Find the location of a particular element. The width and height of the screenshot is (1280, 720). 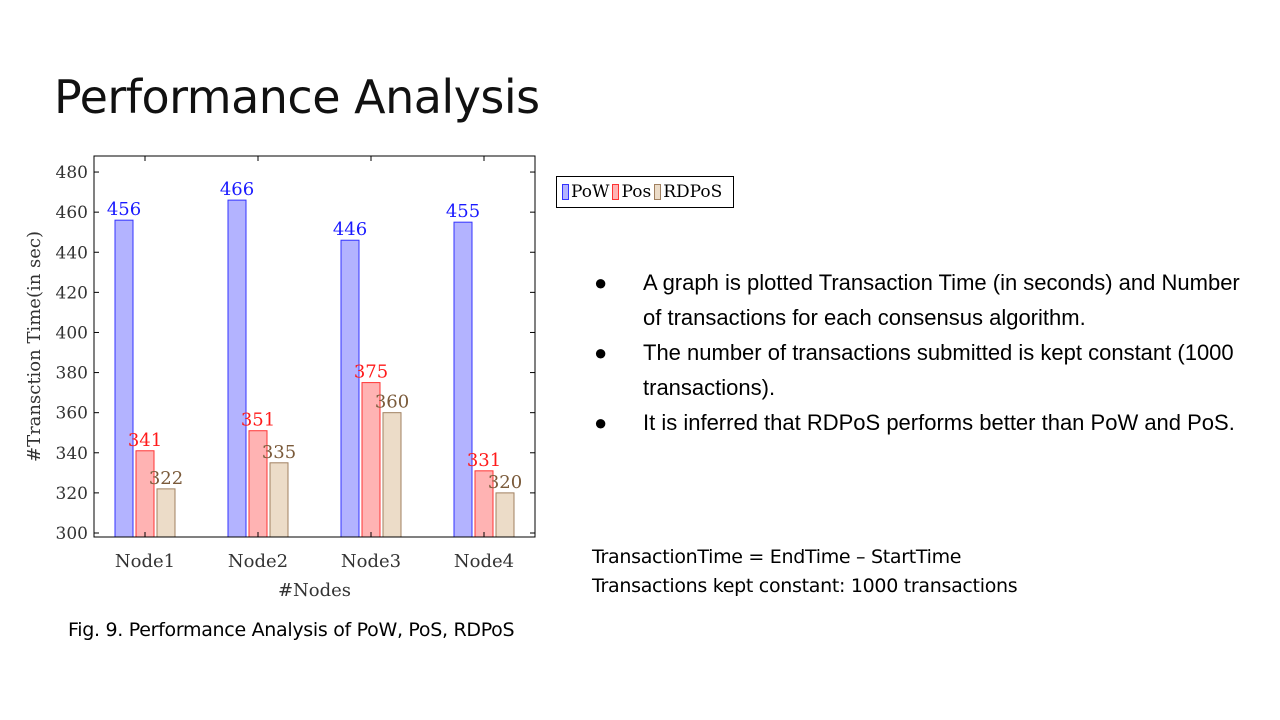

legend-swatch-pow is located at coordinates (565, 192).